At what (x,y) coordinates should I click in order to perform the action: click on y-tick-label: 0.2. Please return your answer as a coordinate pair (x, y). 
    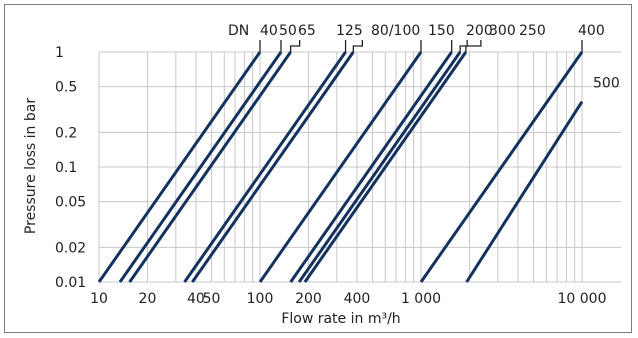
    Looking at the image, I should click on (66, 133).